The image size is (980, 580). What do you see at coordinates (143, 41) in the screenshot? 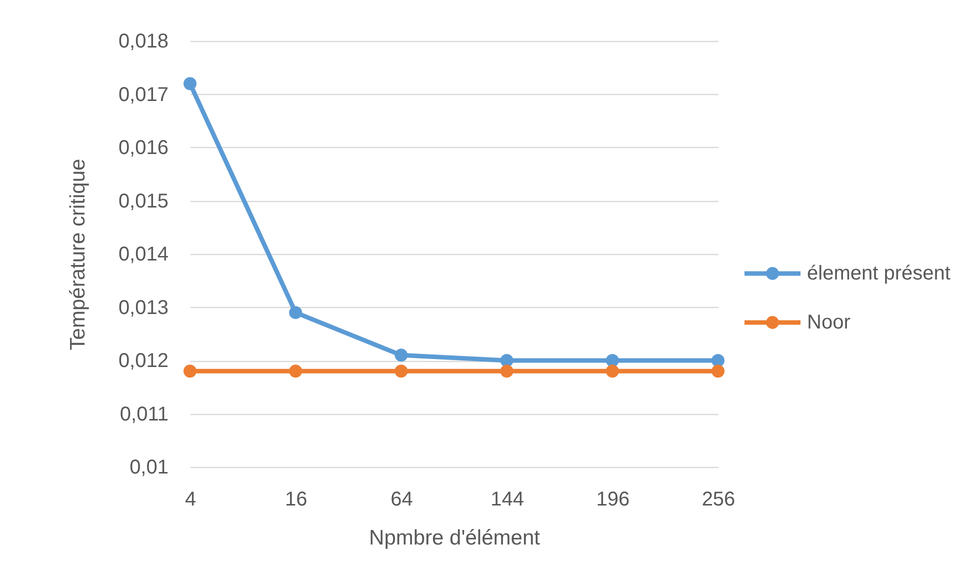
I see `y-tick-label: 0,018` at bounding box center [143, 41].